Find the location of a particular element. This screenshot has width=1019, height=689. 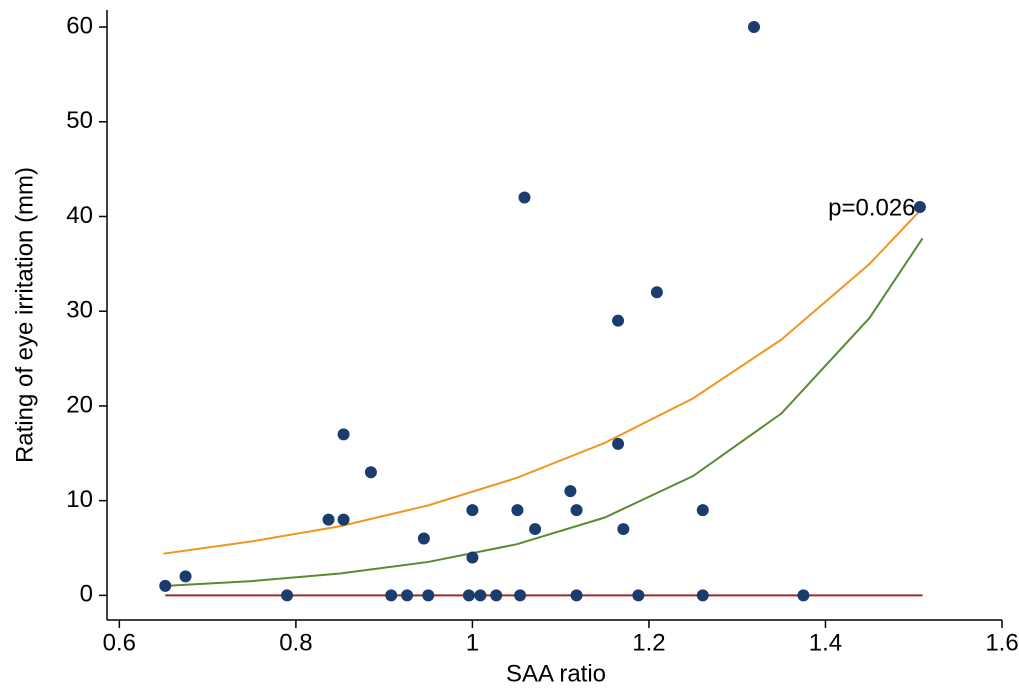

x-tick-label: 1 is located at coordinates (472, 642).